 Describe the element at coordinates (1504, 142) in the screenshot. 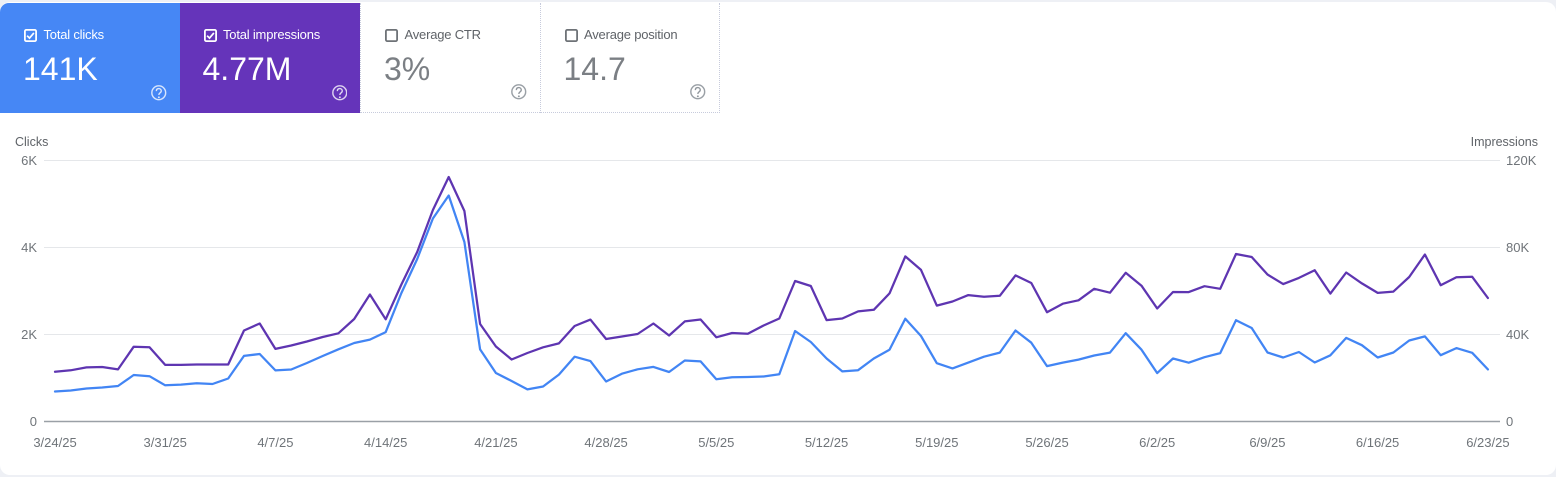

I see `svg-text: Impressions` at that location.